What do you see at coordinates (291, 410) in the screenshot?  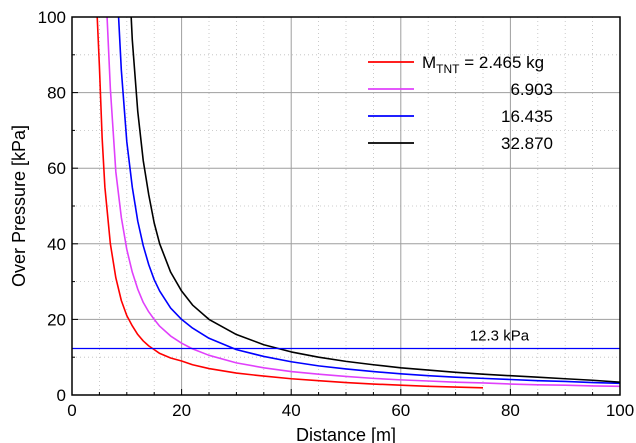 I see `x-tick-label: 40` at bounding box center [291, 410].